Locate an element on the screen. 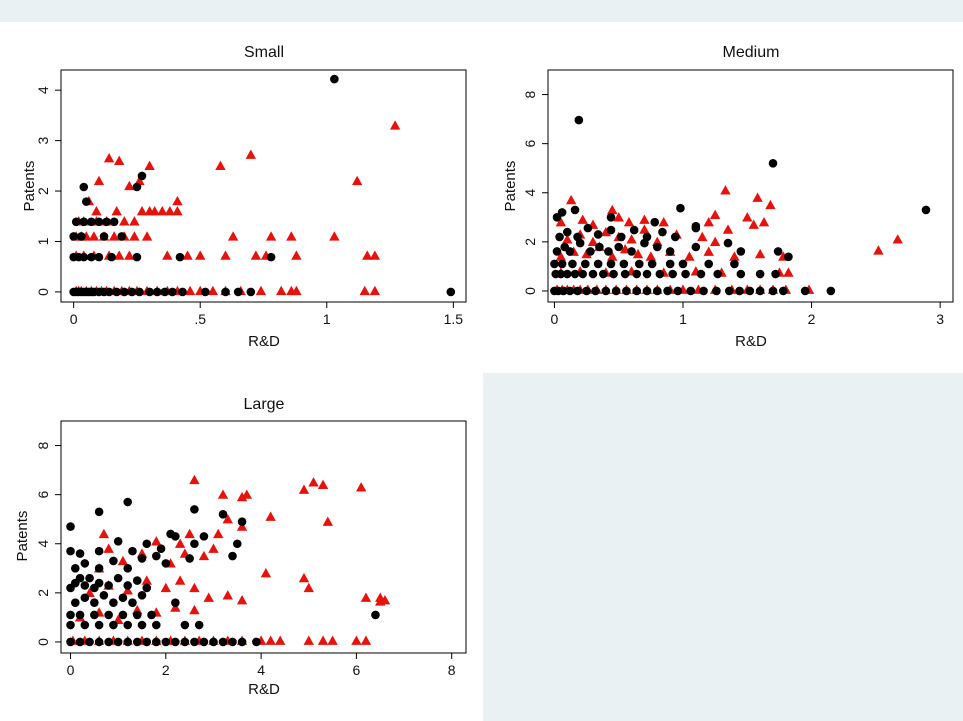 Image resolution: width=963 pixels, height=721 pixels. x-tick-label-large: 4 is located at coordinates (261, 670).